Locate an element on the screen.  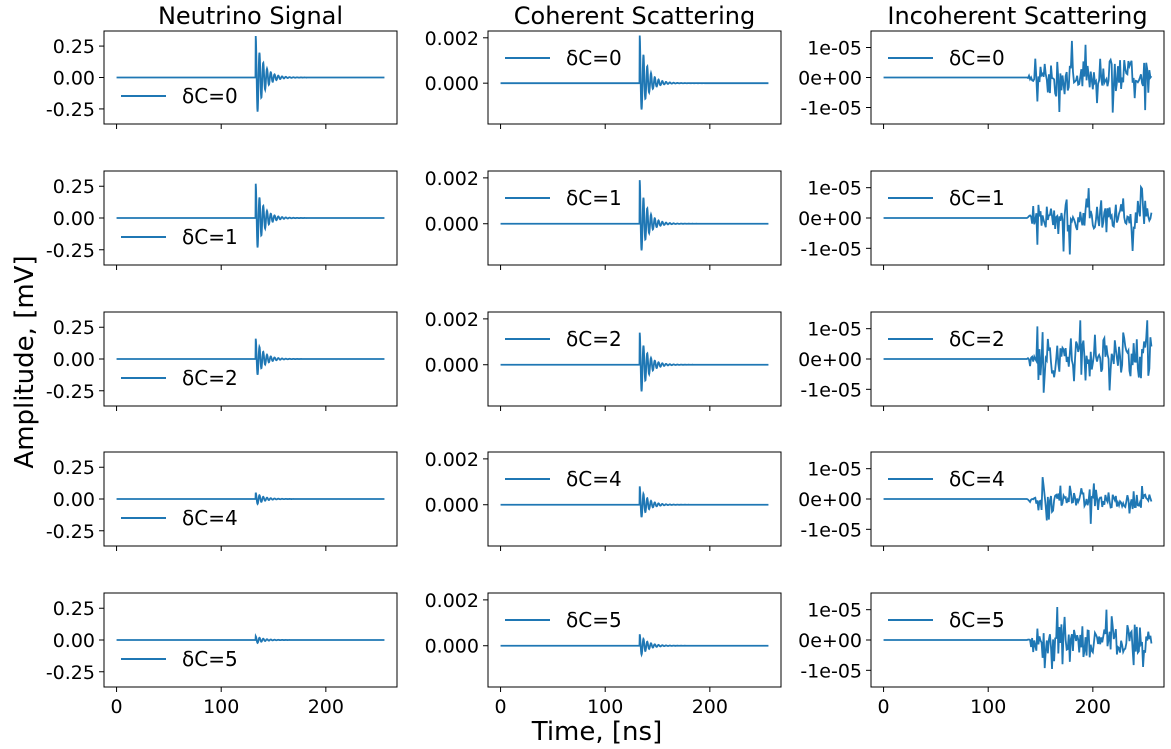
subplot: 1e-05 0e+00 -1e-05 δC=4 is located at coordinates (981, 501).